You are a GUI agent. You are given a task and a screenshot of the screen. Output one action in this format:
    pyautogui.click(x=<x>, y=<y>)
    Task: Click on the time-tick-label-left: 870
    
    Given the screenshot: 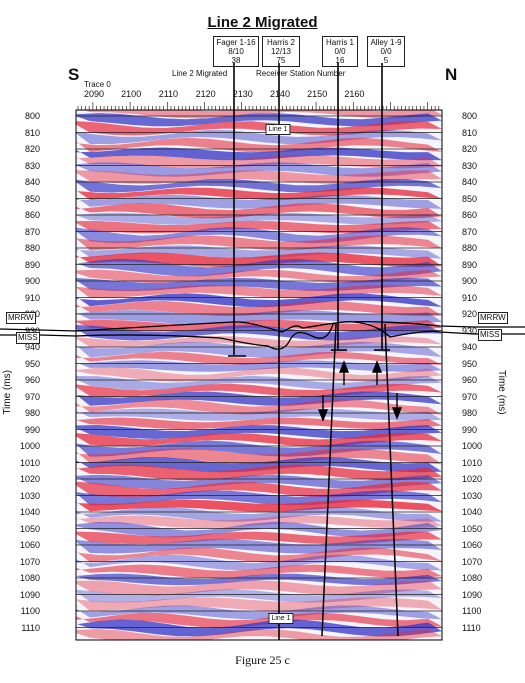 What is the action you would take?
    pyautogui.click(x=32, y=231)
    